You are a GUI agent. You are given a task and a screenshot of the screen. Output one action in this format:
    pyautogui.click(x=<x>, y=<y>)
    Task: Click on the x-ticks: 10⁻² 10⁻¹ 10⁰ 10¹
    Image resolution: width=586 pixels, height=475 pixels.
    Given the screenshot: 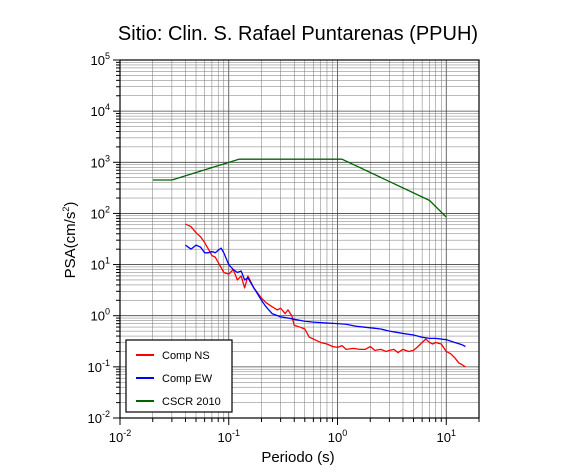 What is the action you would take?
    pyautogui.click(x=294, y=431)
    